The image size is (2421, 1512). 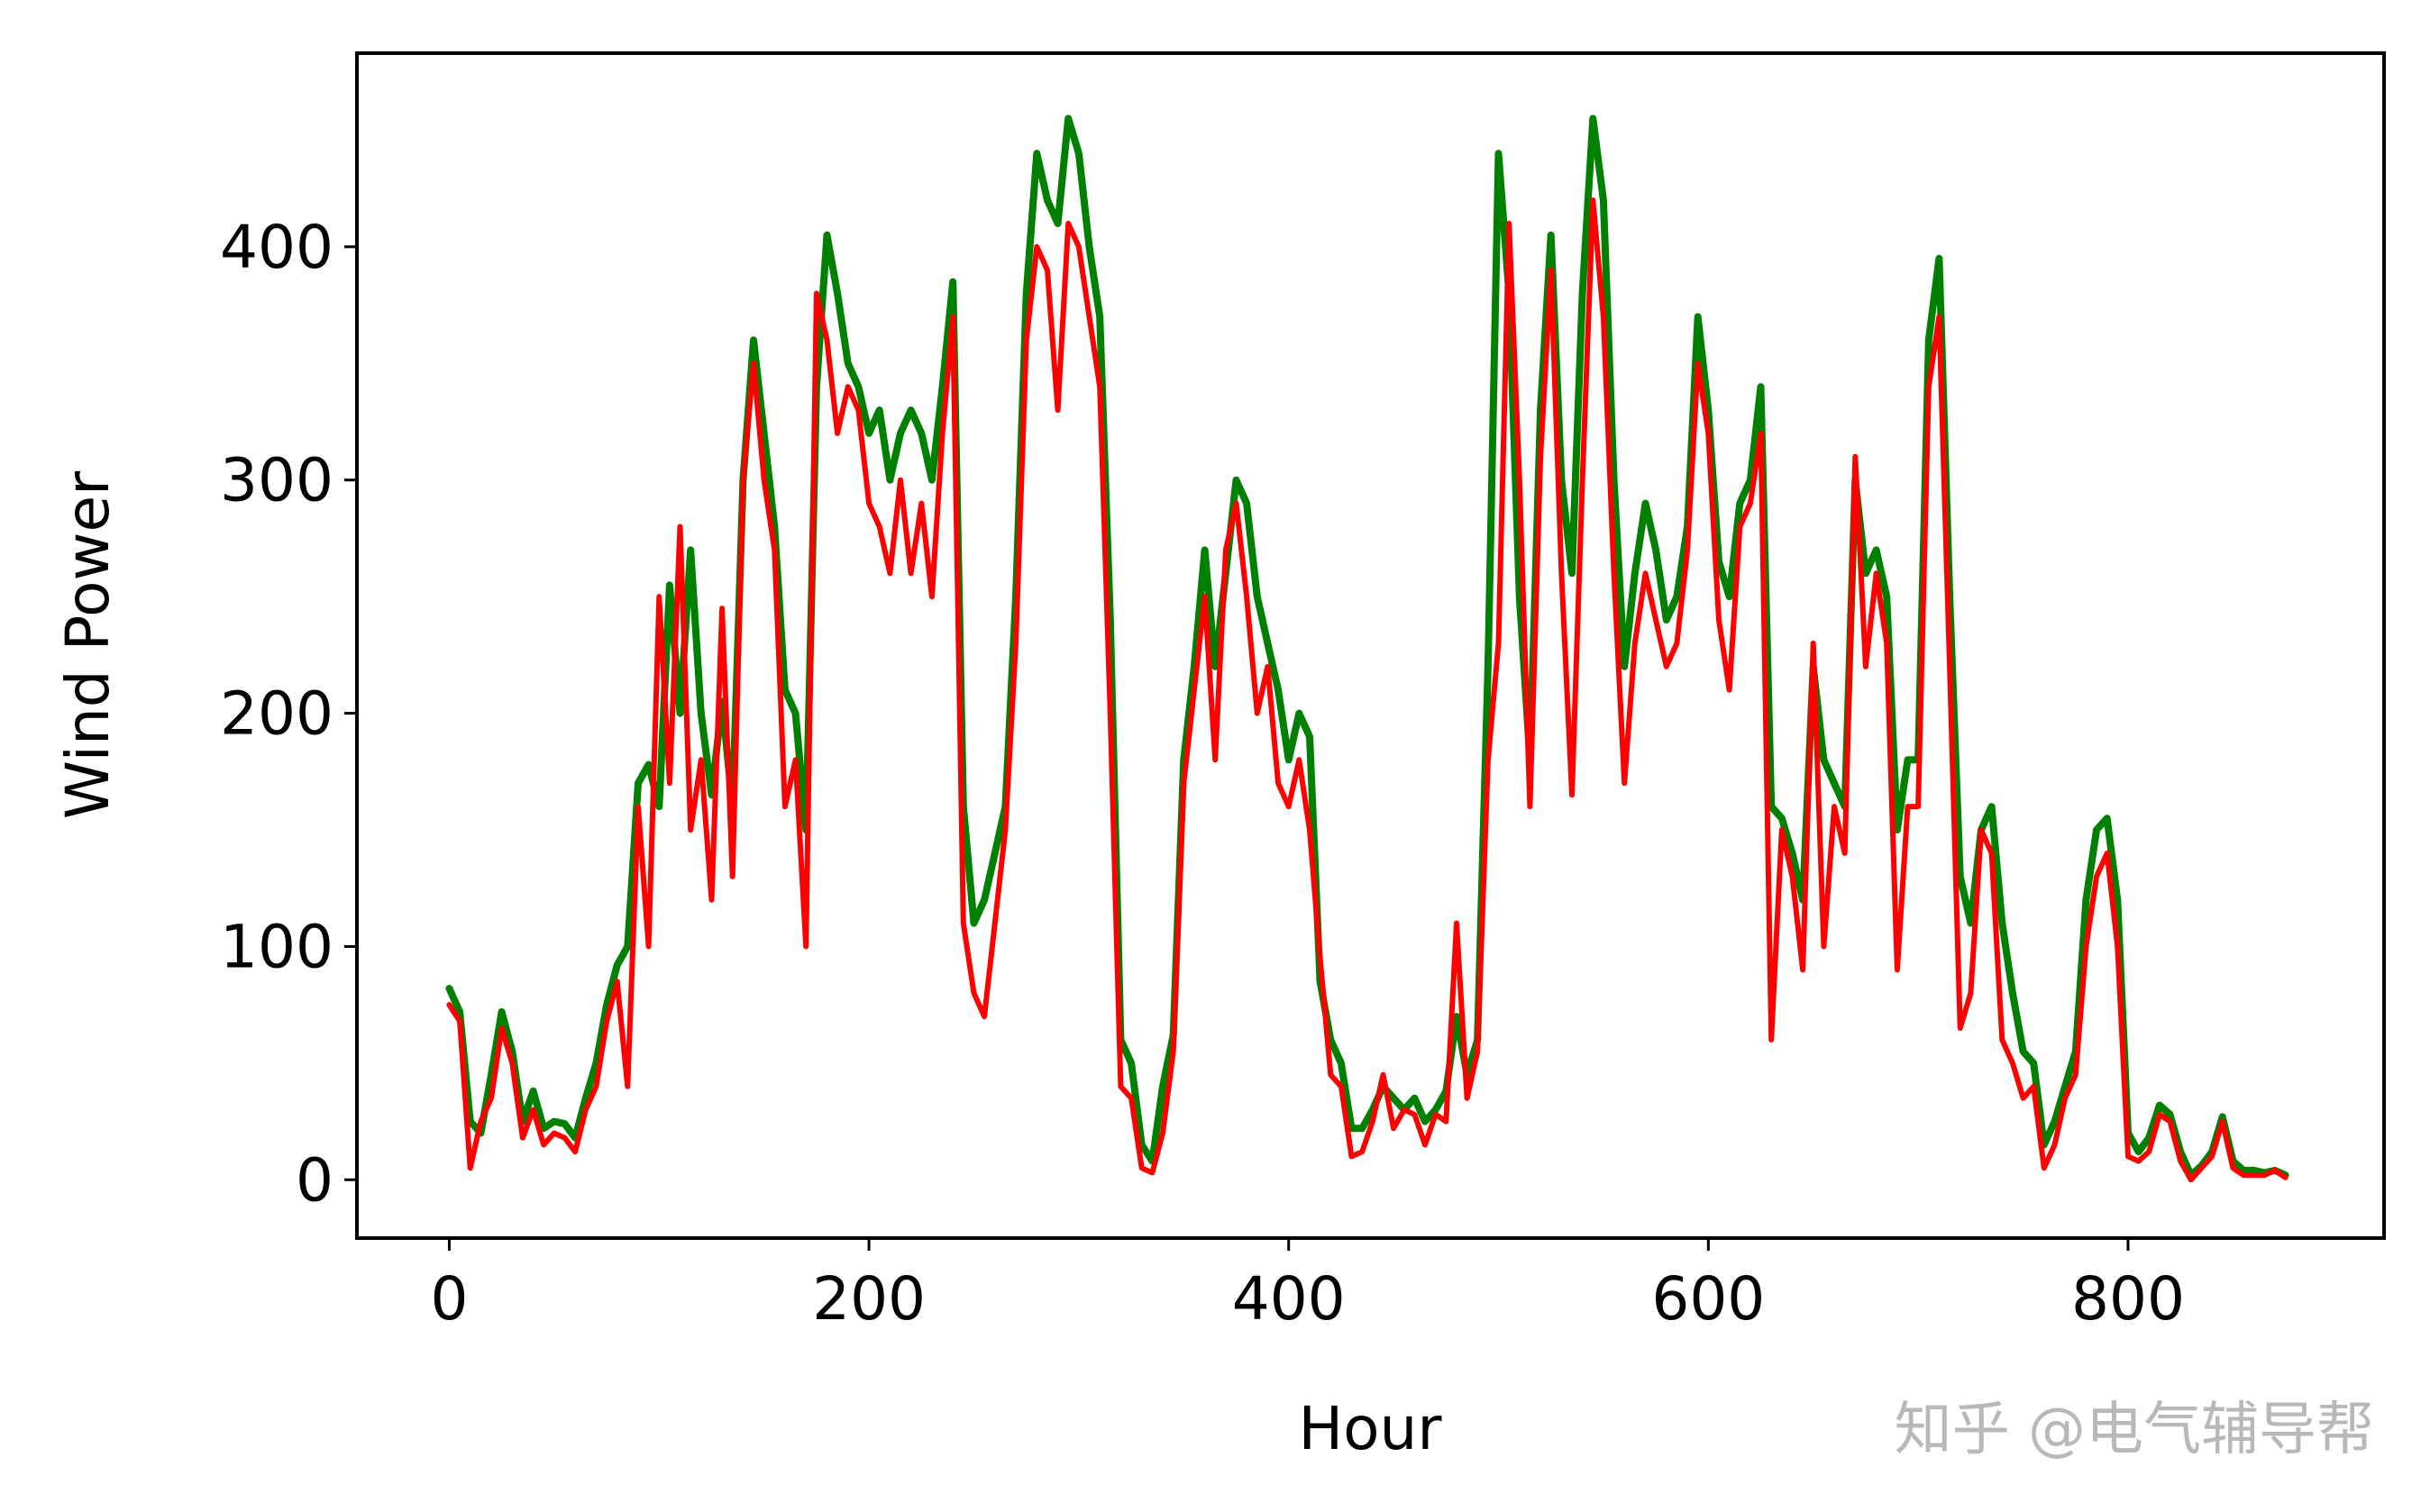 I want to click on x-axis-label: Hour, so click(x=1371, y=1428).